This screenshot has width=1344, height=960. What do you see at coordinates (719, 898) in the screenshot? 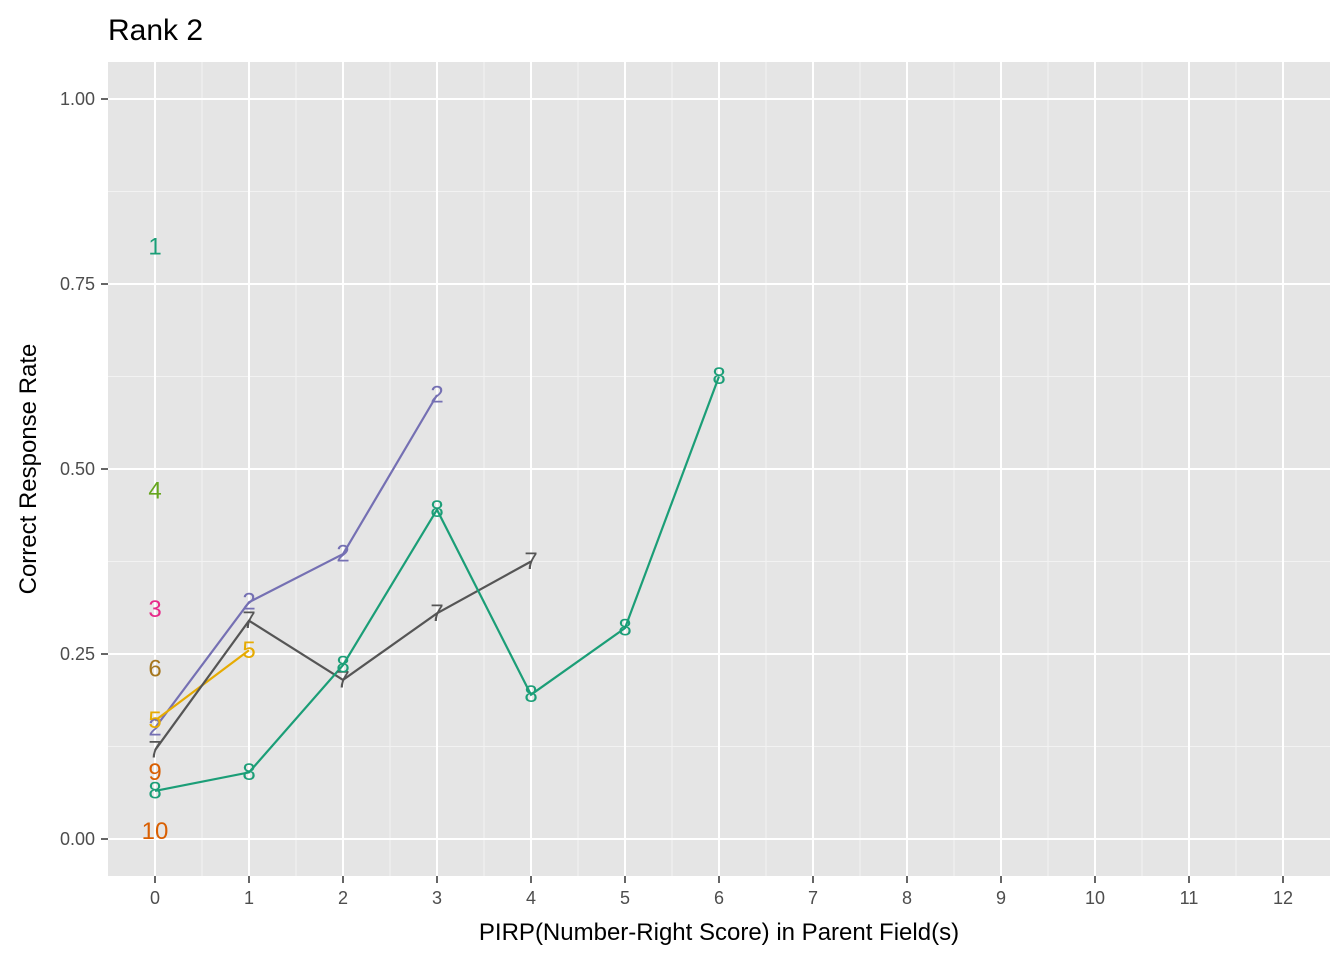
I see `x-tick-label: 6` at bounding box center [719, 898].